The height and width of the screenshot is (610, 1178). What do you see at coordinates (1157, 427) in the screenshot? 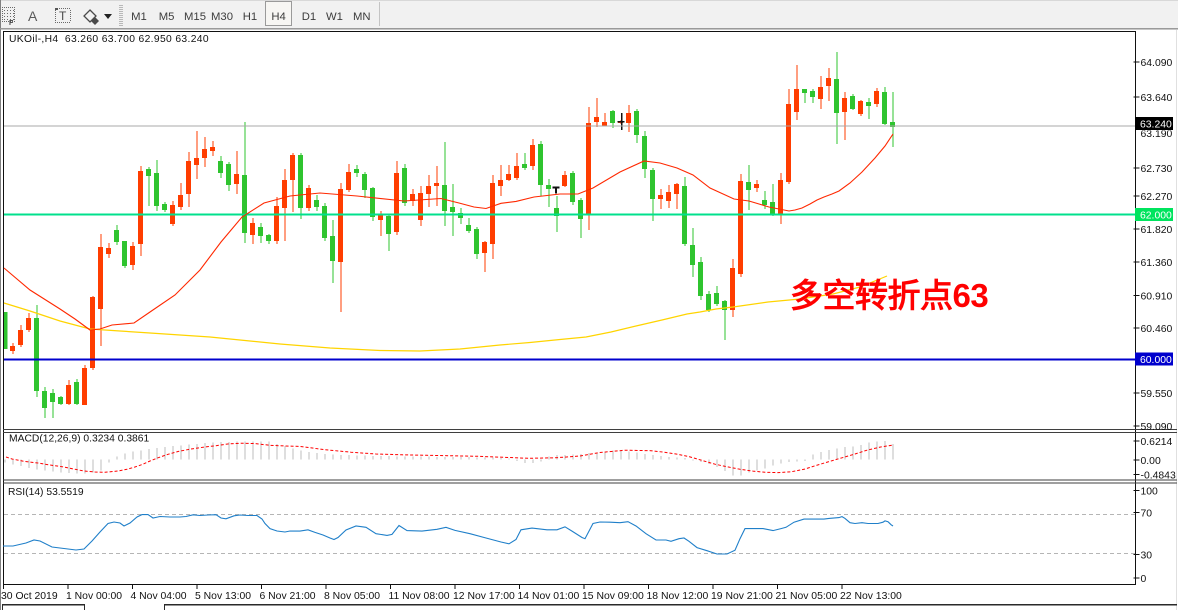
I see `svg-text: 59.090` at bounding box center [1157, 427].